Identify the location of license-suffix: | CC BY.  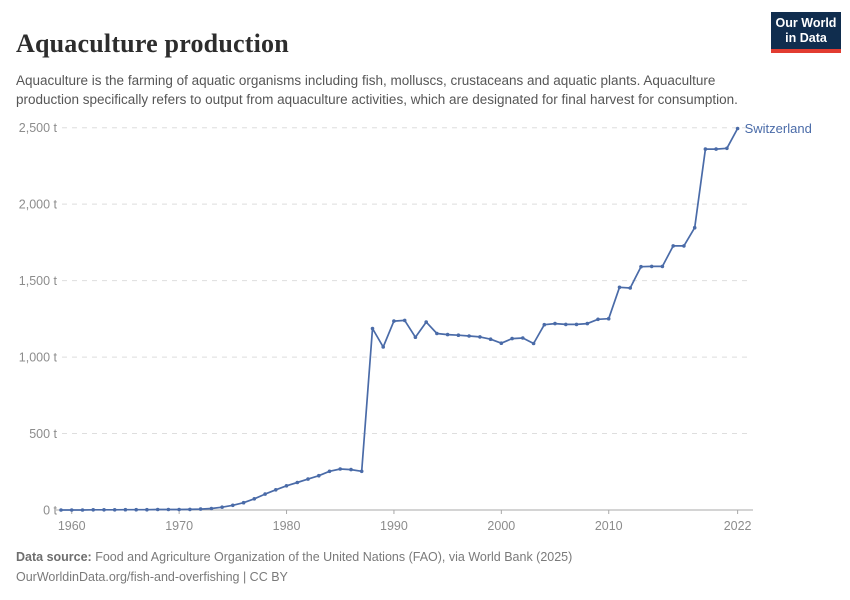
(263, 577).